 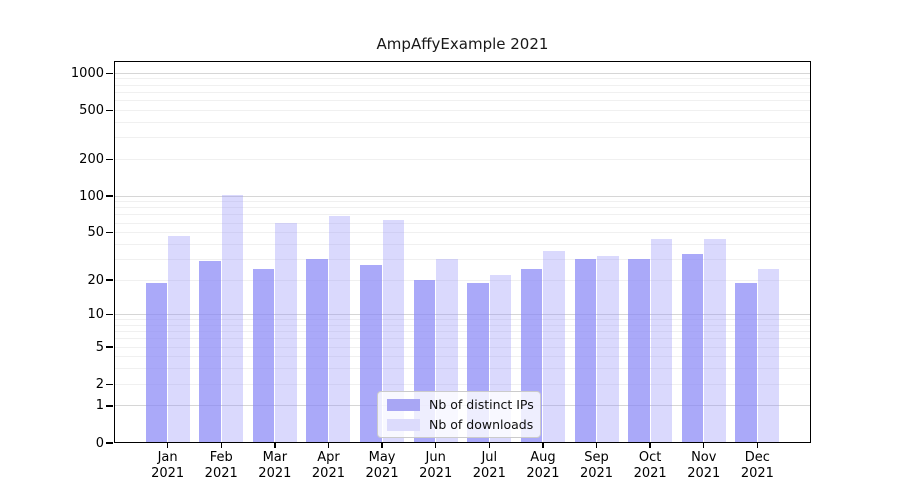 I want to click on x-tick-label-sep-2021: Sep 2021, so click(x=596, y=465).